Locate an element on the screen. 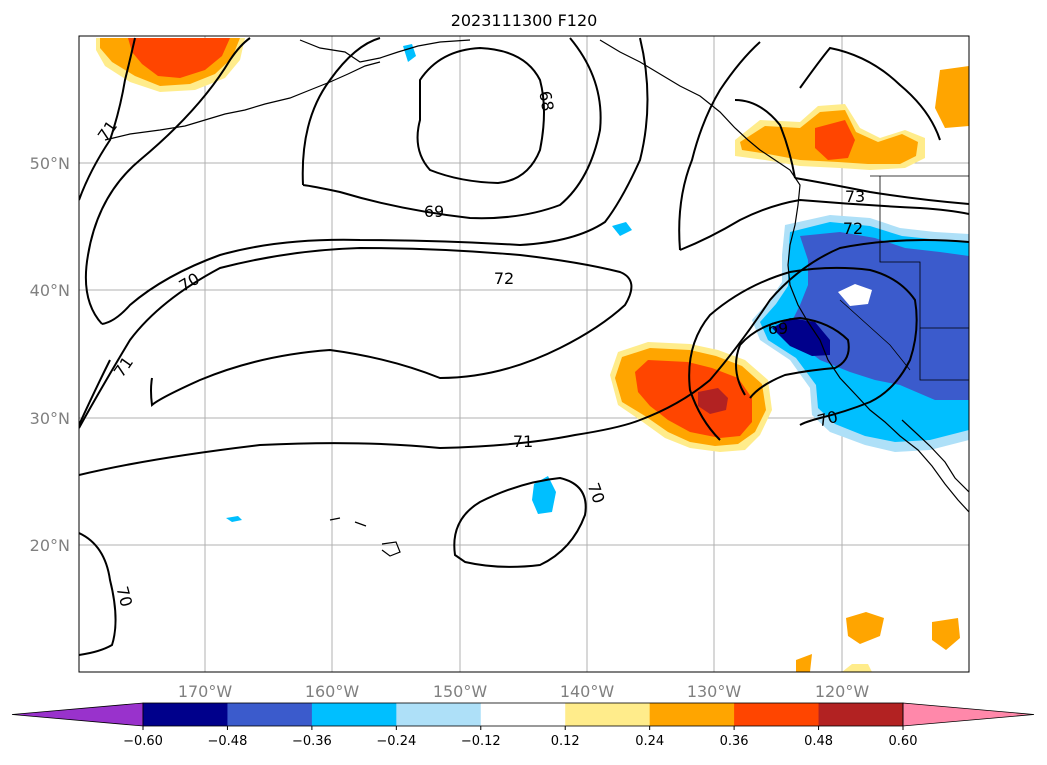  colorbar-extend-low is located at coordinates (77, 714).